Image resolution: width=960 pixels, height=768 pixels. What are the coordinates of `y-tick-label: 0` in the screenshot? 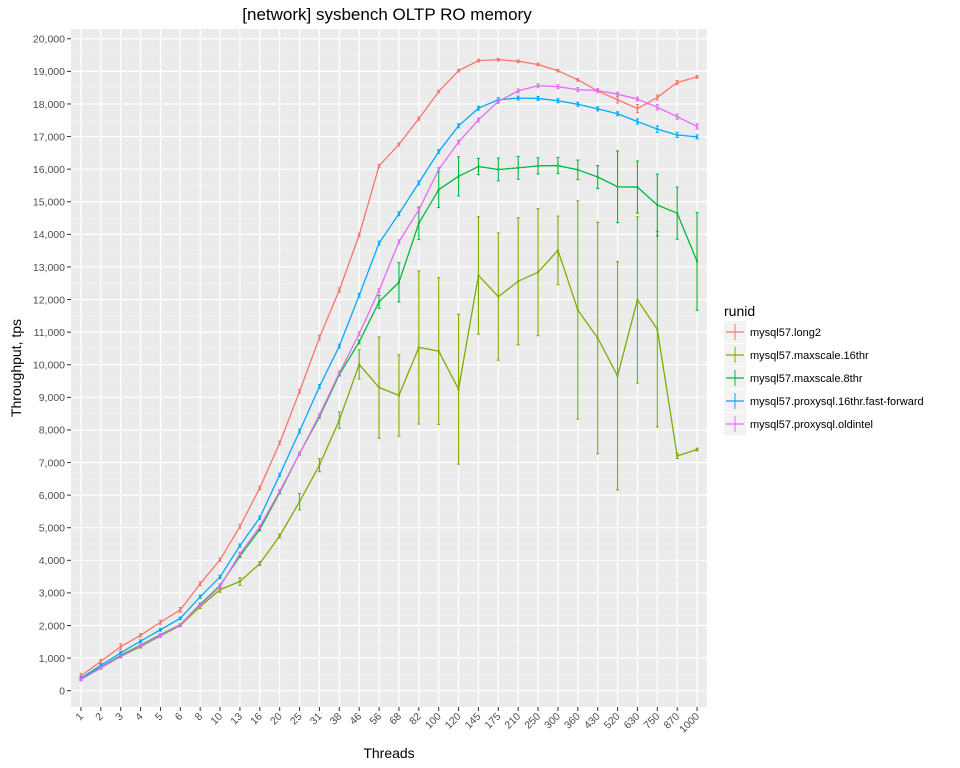 It's located at (62, 692).